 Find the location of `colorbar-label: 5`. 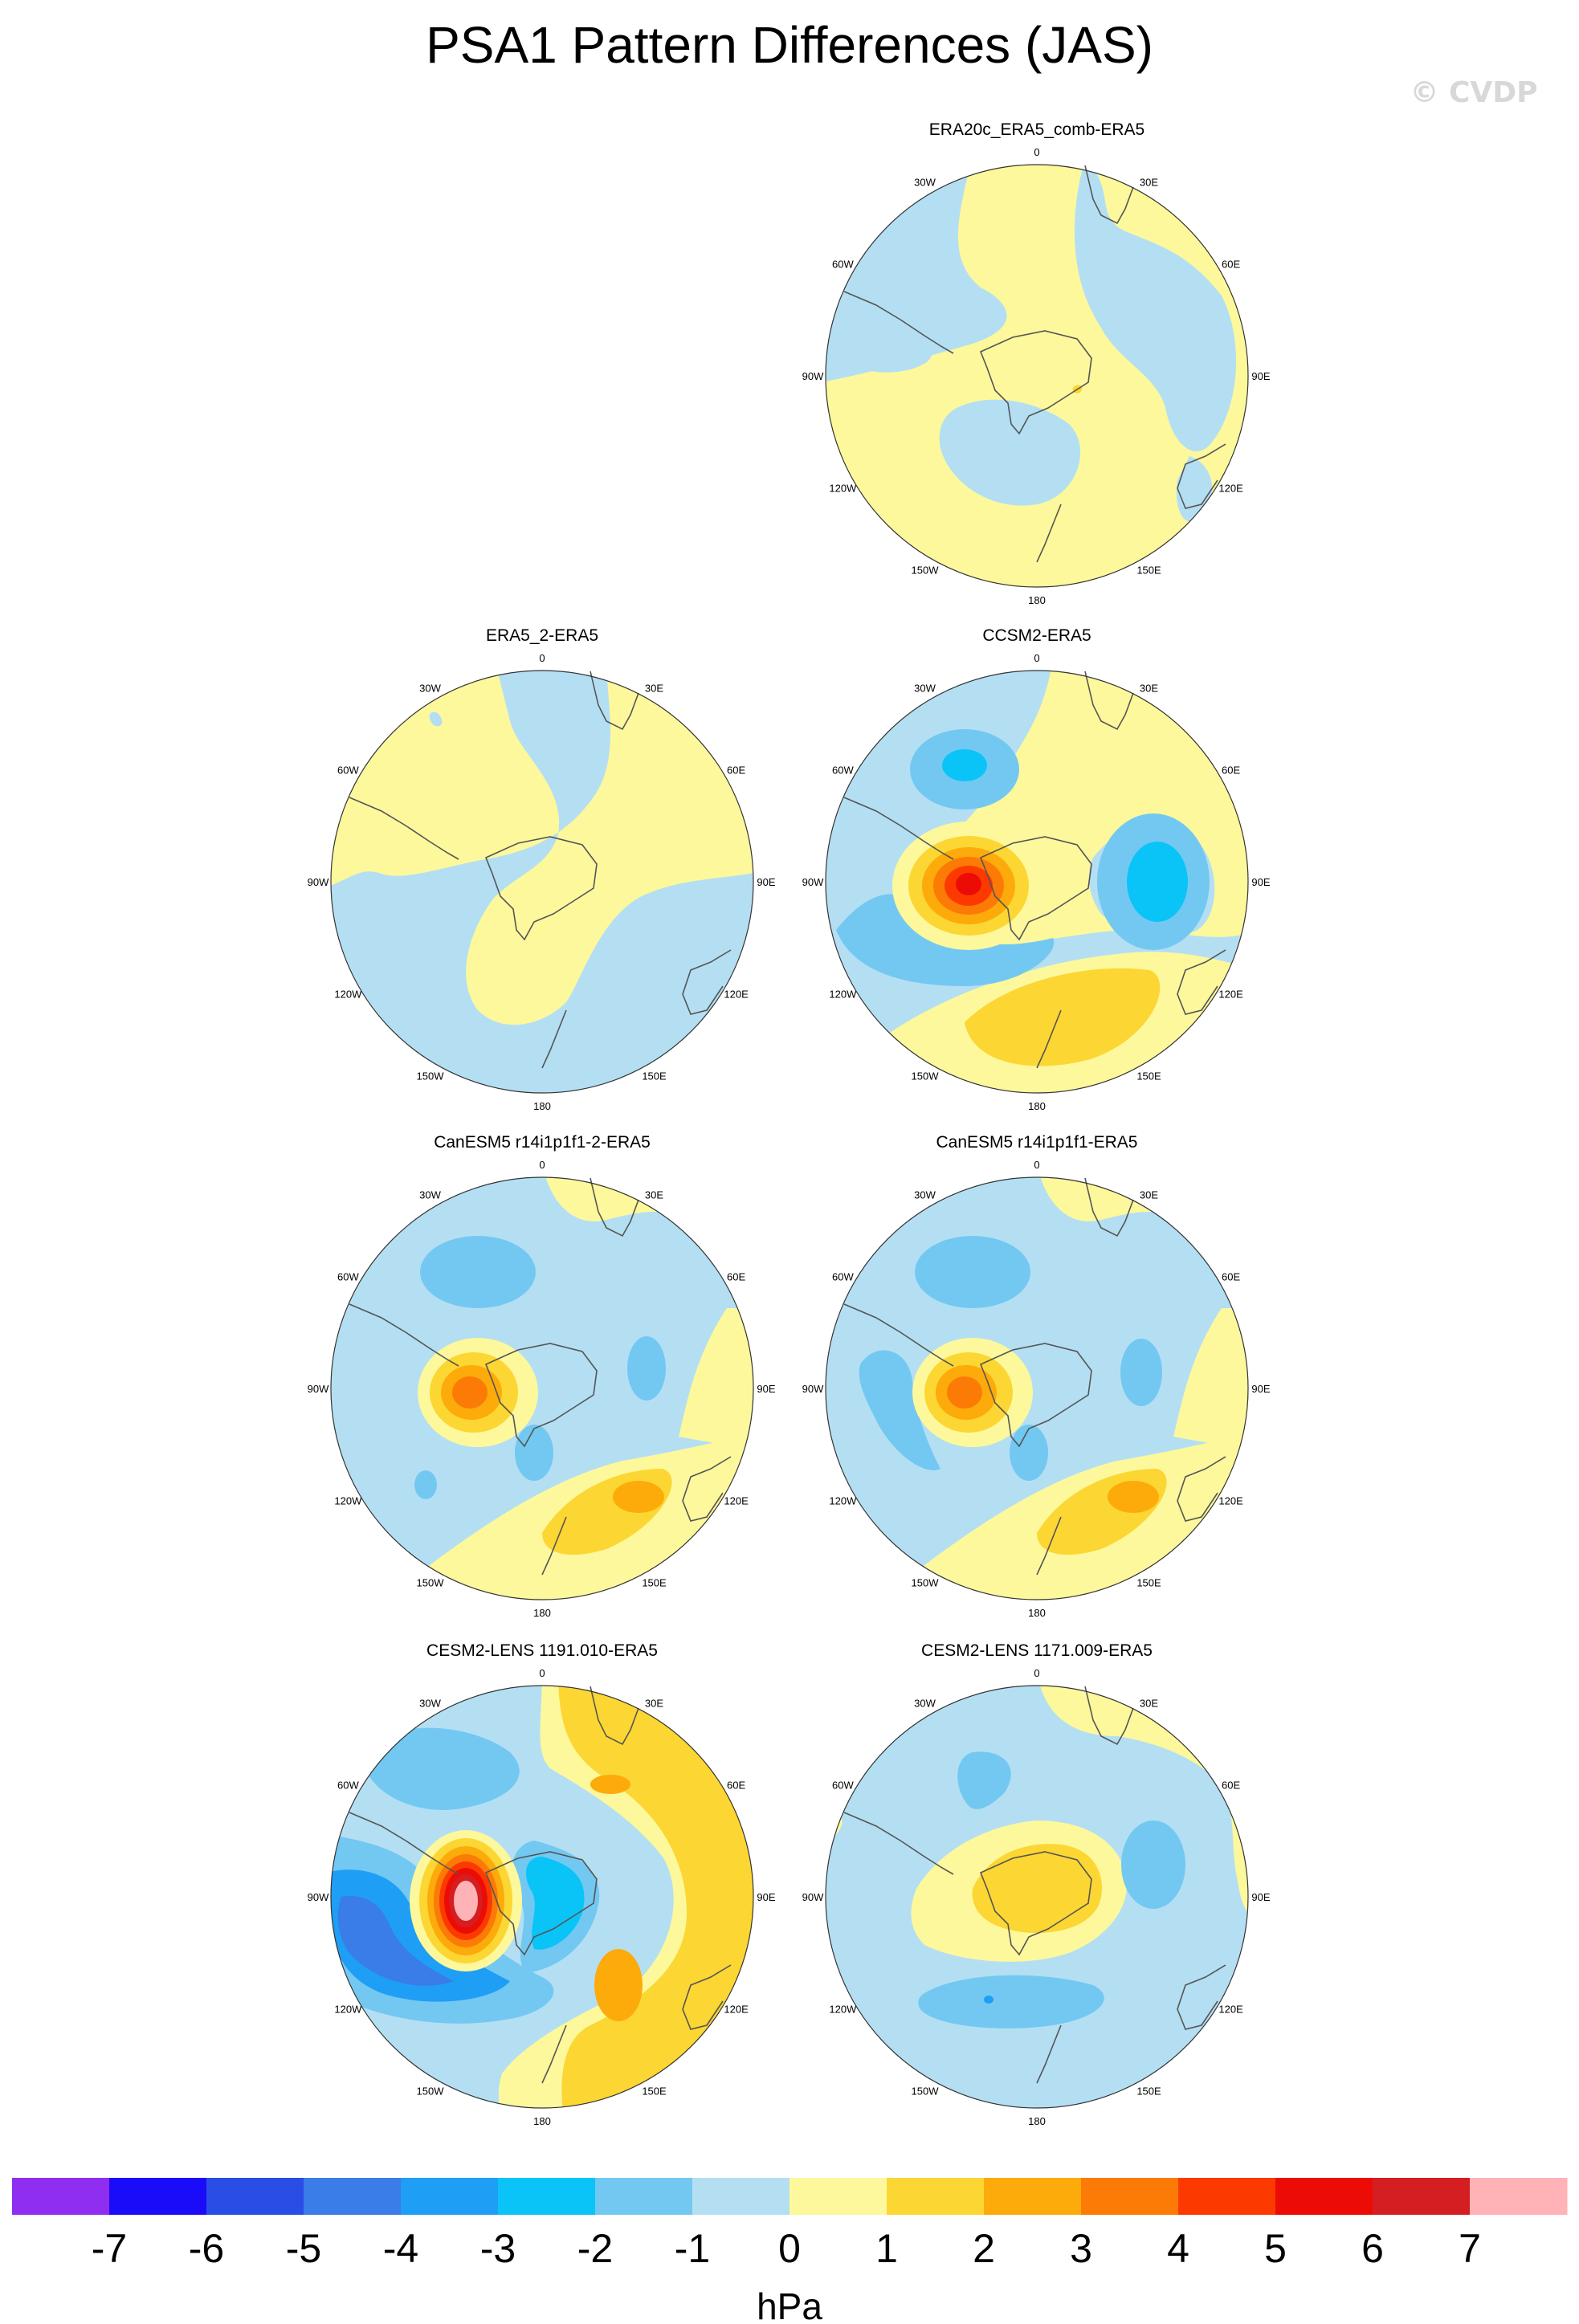

colorbar-label: 5 is located at coordinates (1275, 2249).